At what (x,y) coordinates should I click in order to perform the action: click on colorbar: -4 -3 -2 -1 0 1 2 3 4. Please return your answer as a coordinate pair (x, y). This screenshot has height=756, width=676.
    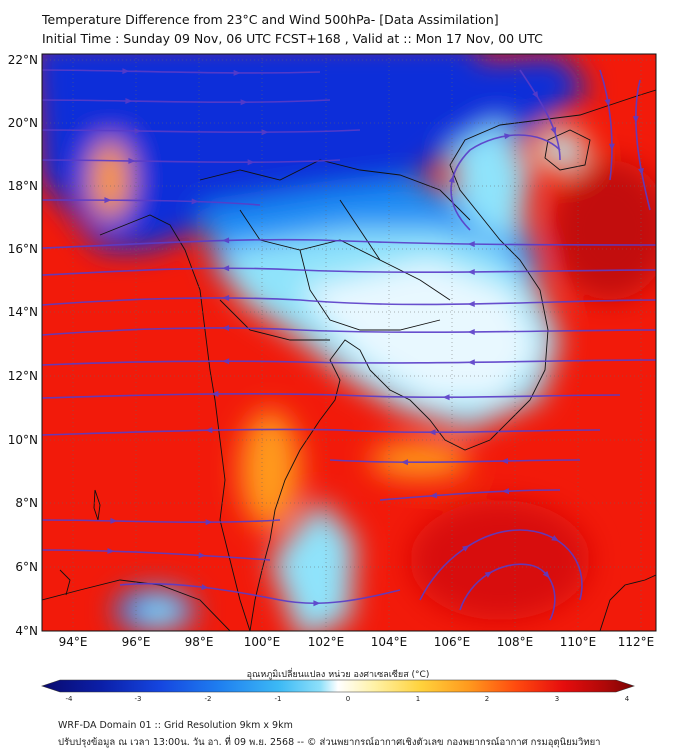
    Looking at the image, I should click on (338, 691).